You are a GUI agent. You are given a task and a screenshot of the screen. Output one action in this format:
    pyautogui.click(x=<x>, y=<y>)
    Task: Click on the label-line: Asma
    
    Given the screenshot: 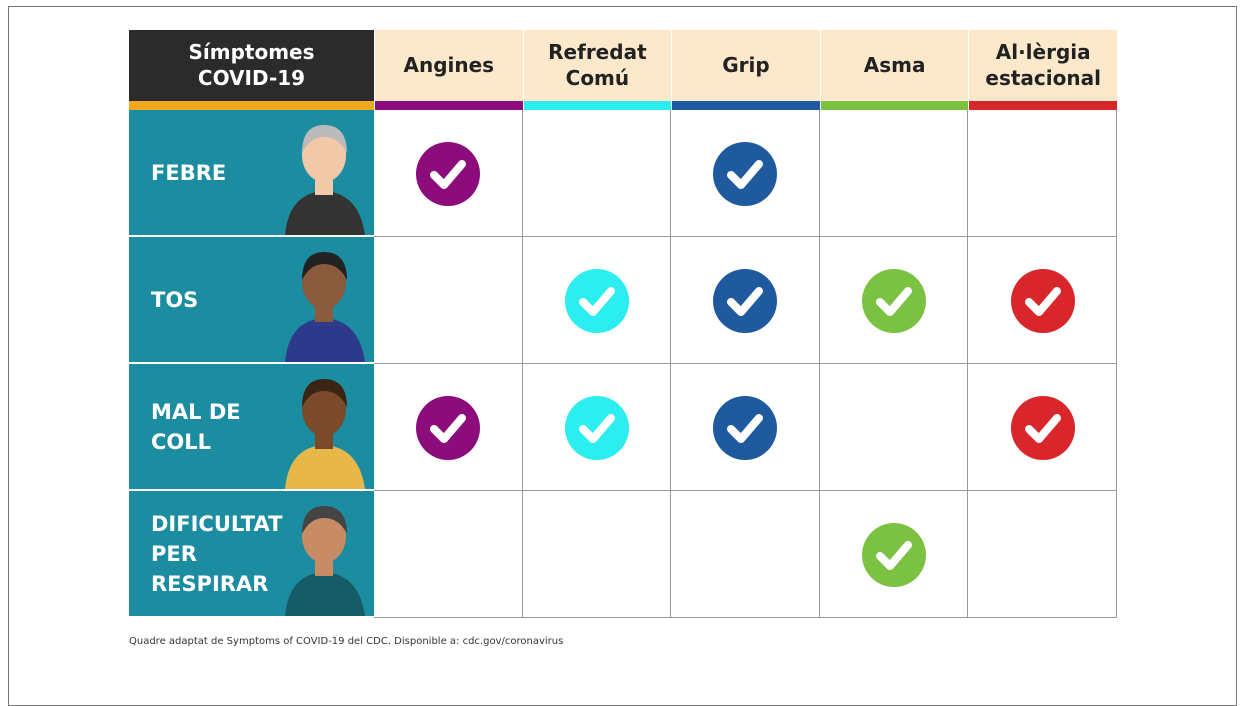 What is the action you would take?
    pyautogui.click(x=894, y=65)
    